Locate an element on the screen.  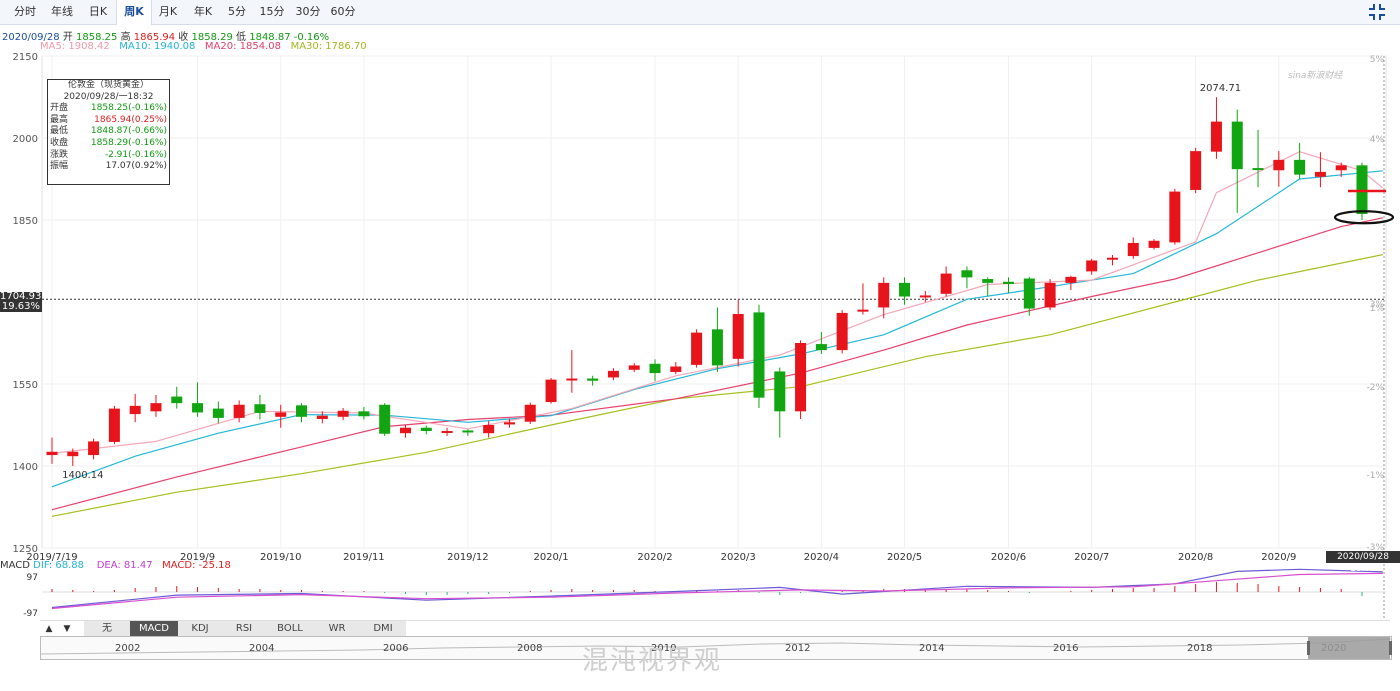
macd-tick-bottom: -97 is located at coordinates (30, 614).